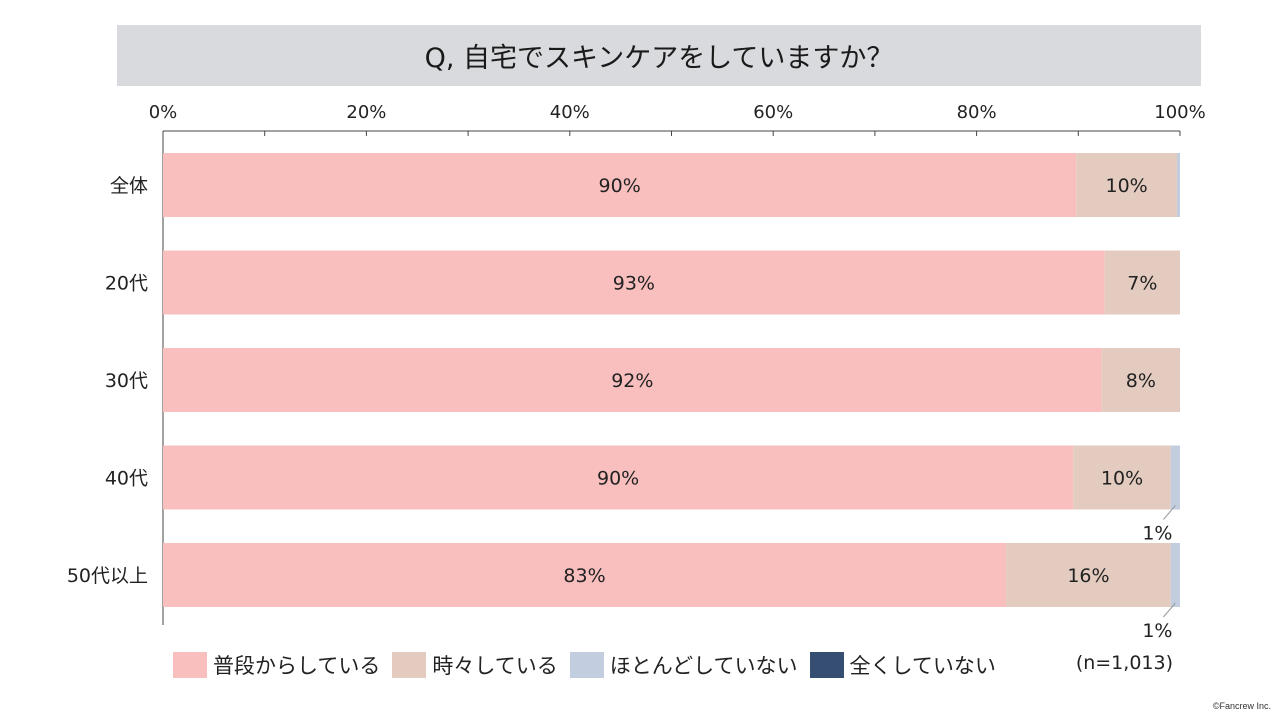  I want to click on category-label: 30代, so click(126, 381).